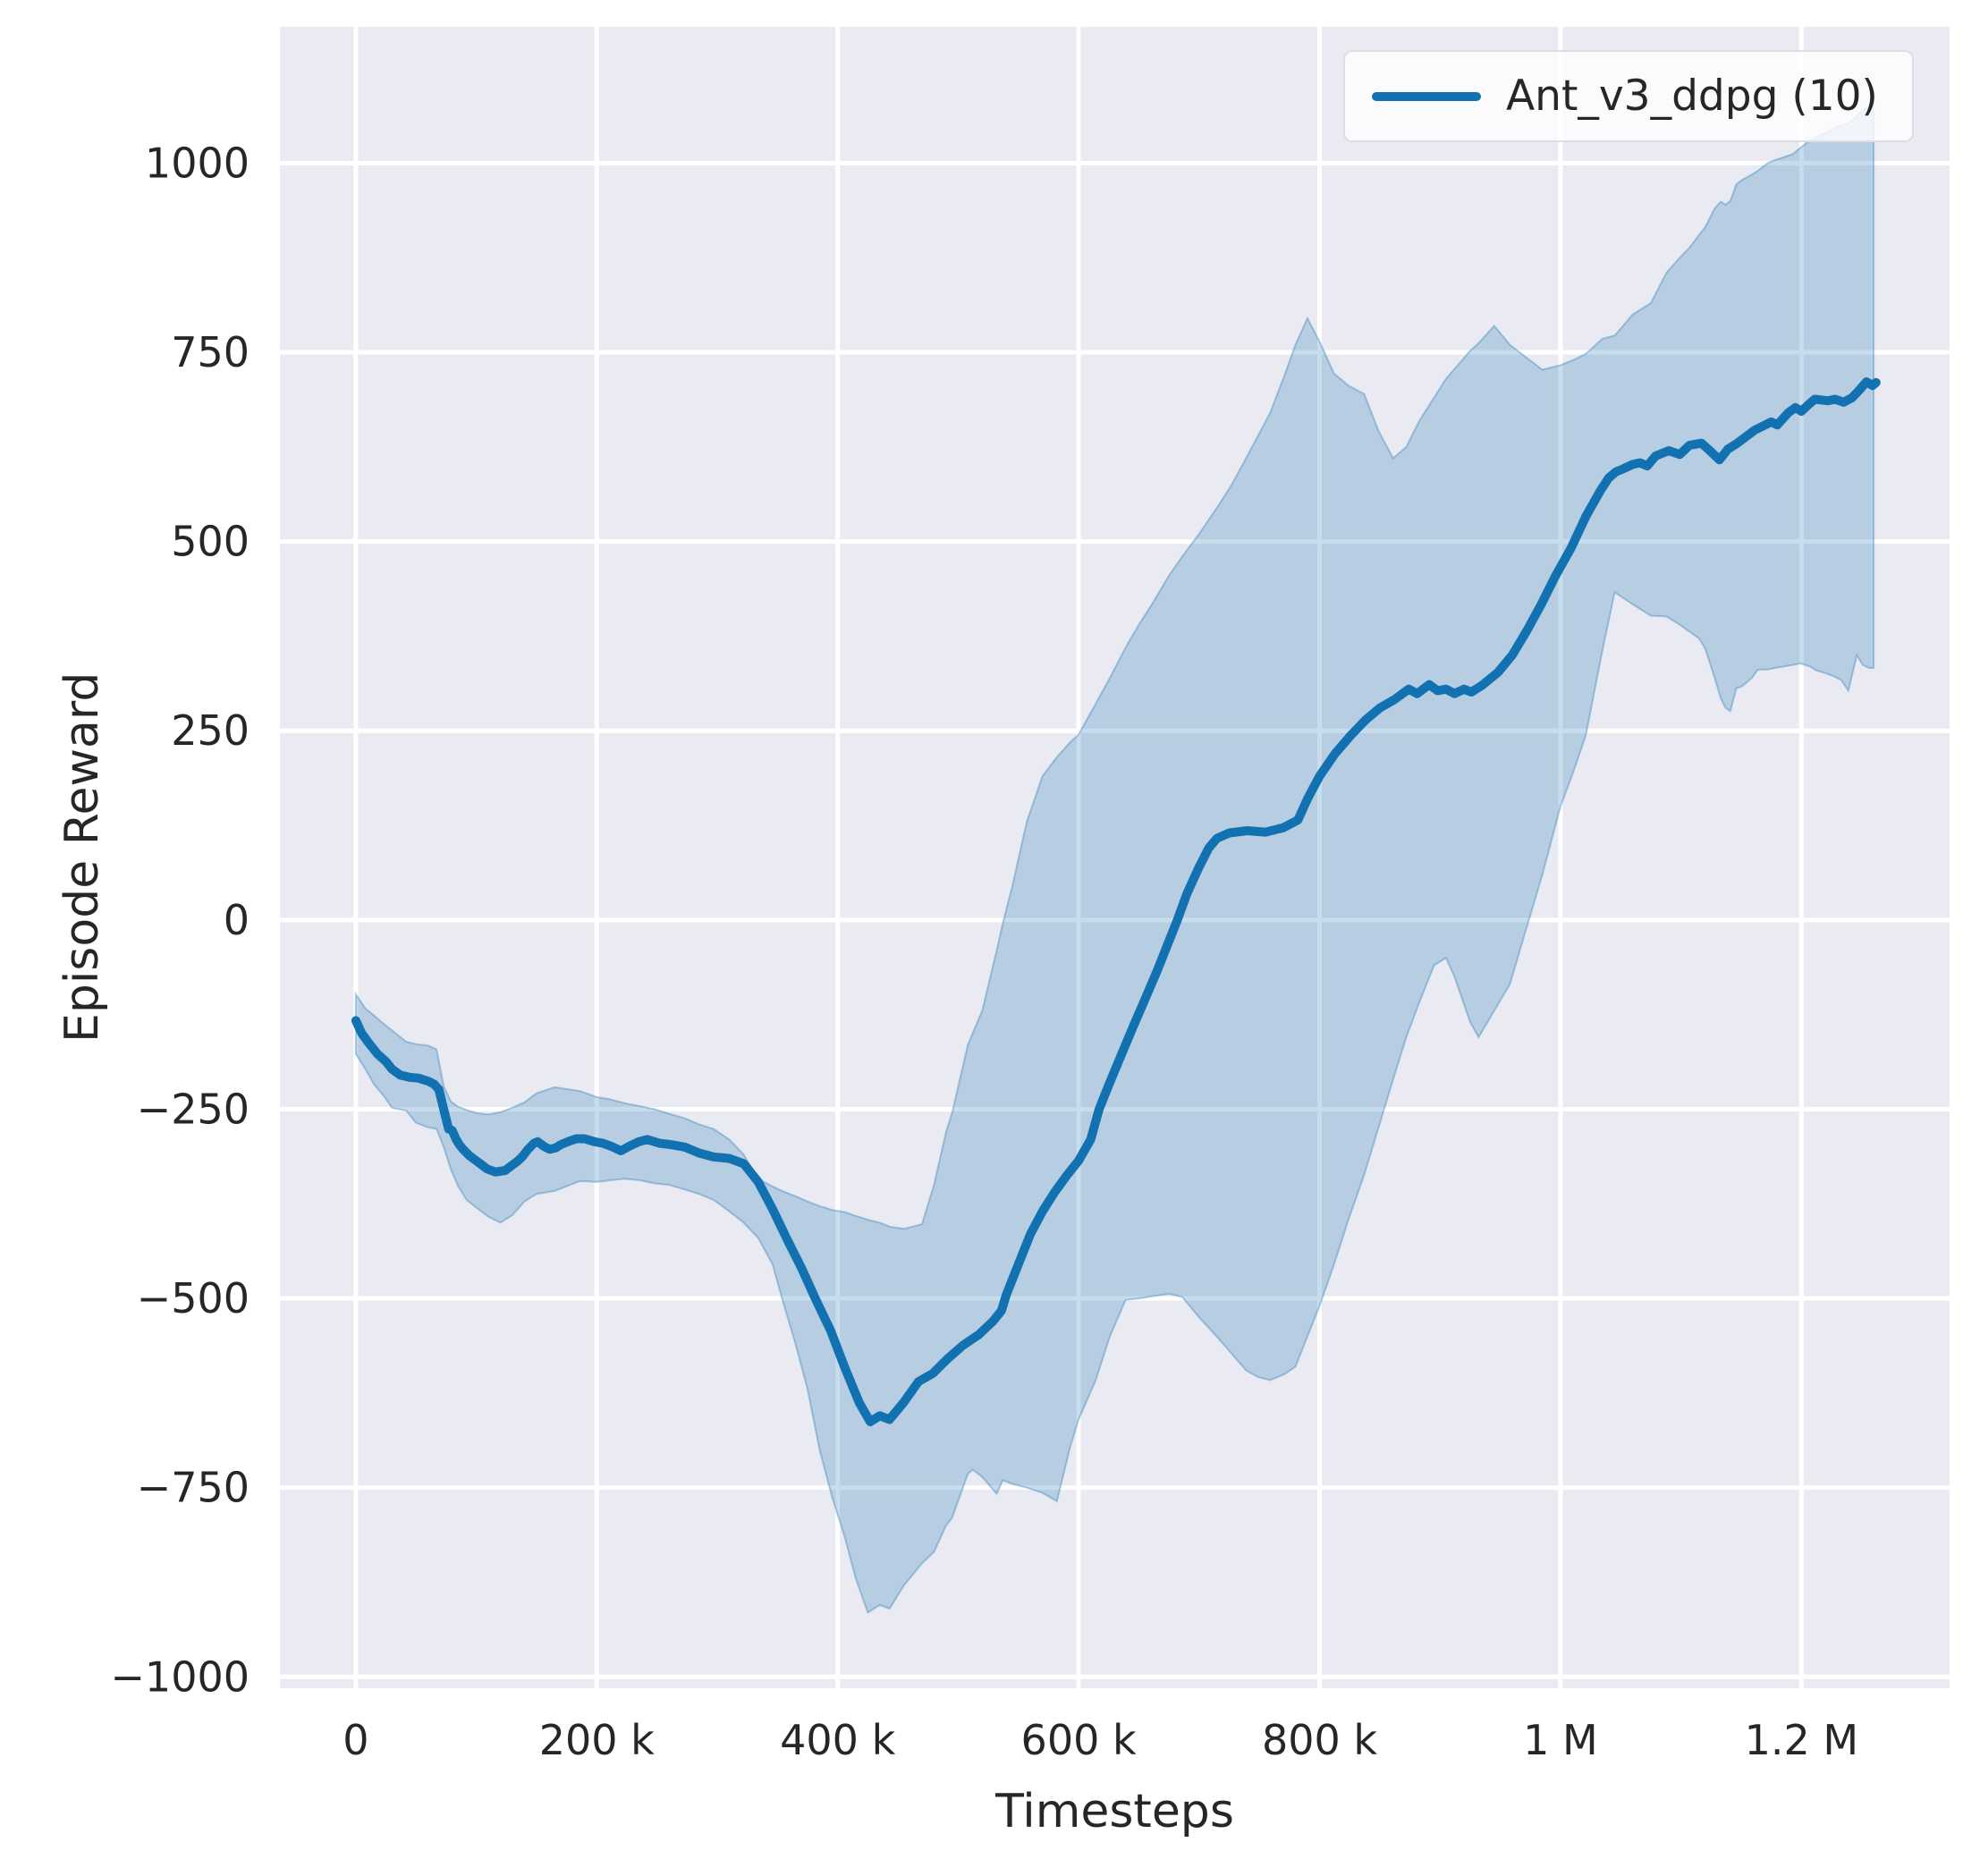 The height and width of the screenshot is (1876, 1980). What do you see at coordinates (82, 857) in the screenshot?
I see `y-axis-label: Episode Reward` at bounding box center [82, 857].